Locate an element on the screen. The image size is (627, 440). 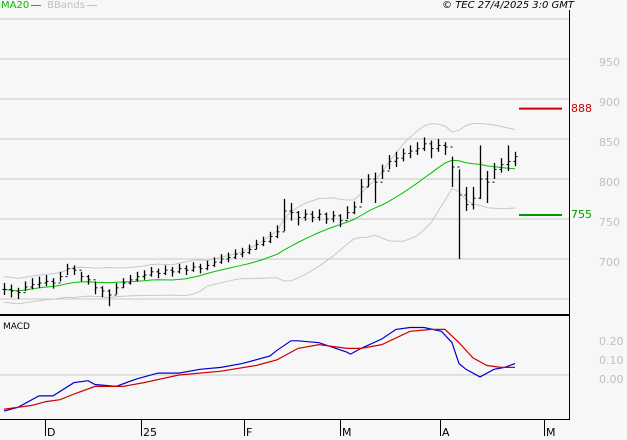
price-axis-label: 900 is located at coordinates (609, 102).